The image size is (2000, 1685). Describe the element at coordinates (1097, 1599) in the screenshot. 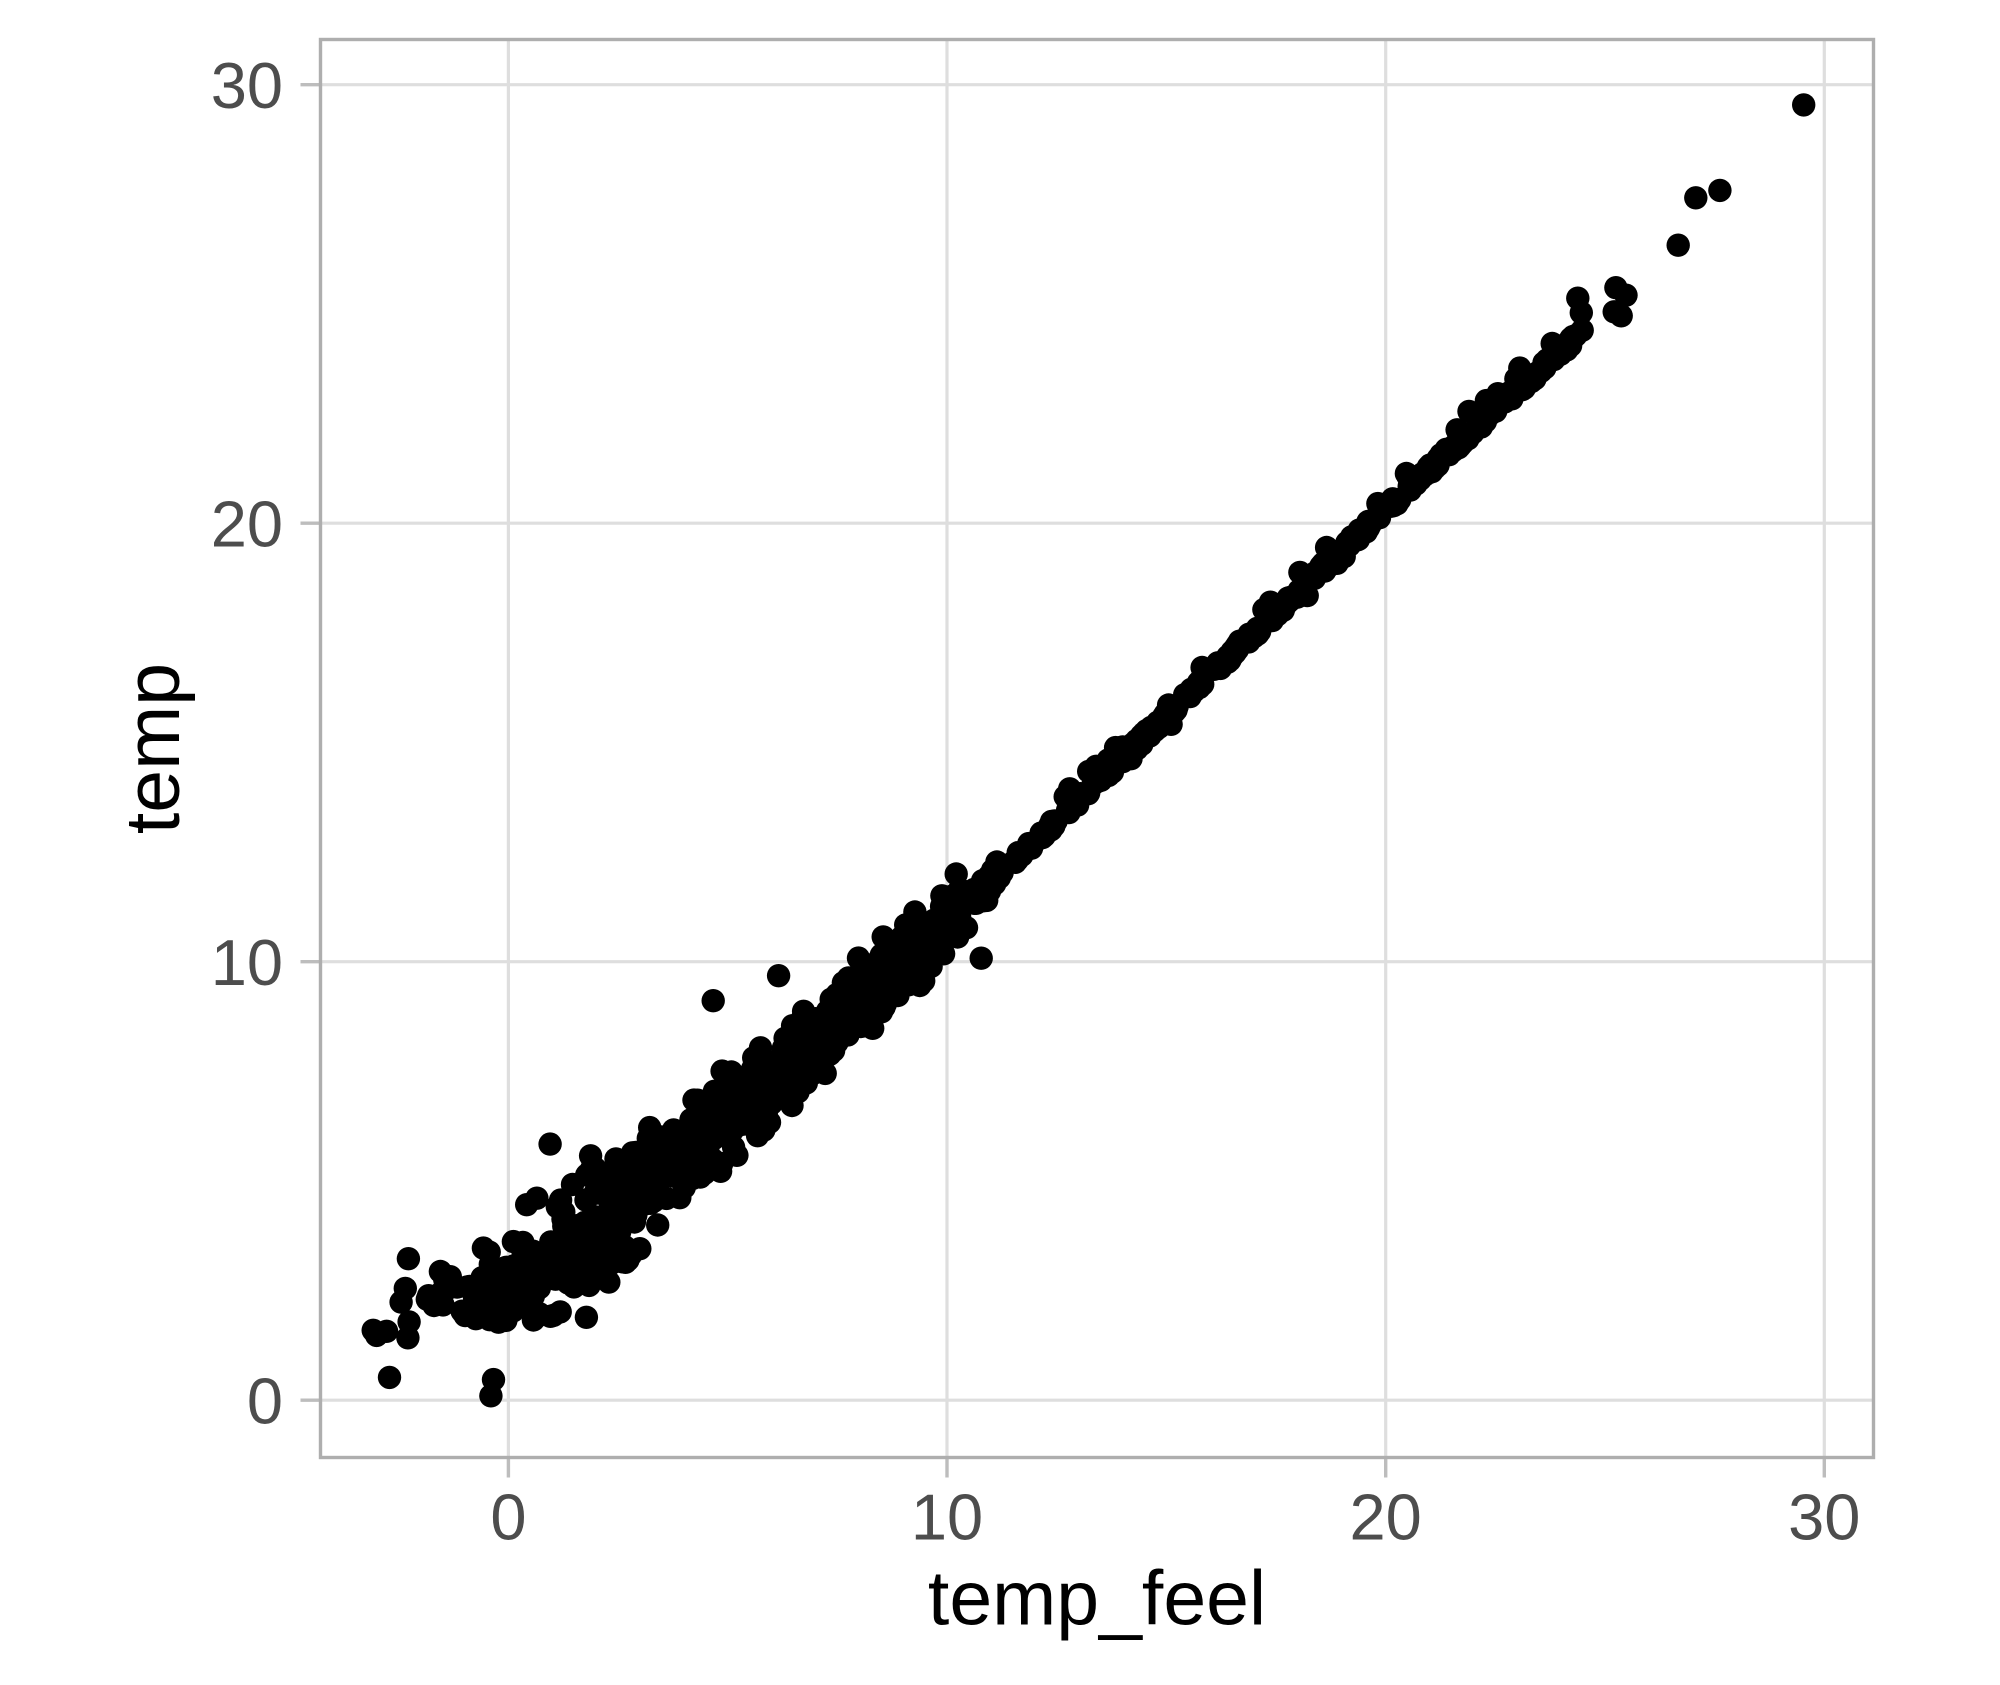

I see `svg-text: temp_feel` at that location.